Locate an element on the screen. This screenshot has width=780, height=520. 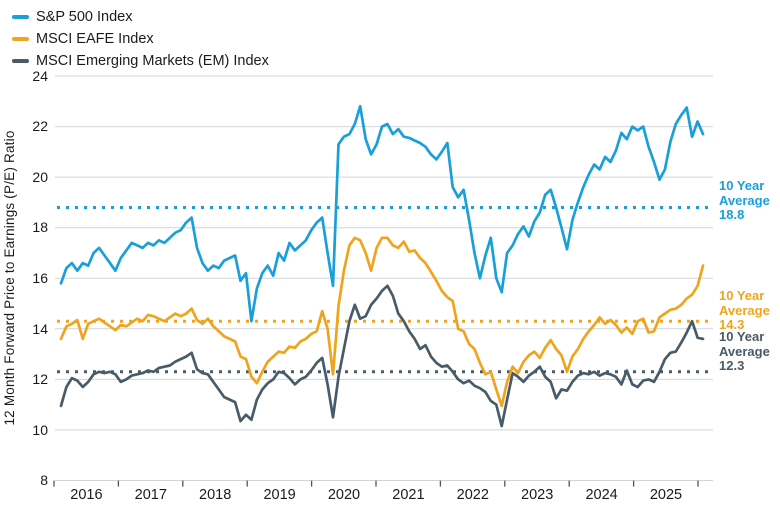
em-average-annotation: 10 Year Average 12.3 is located at coordinates (744, 351).